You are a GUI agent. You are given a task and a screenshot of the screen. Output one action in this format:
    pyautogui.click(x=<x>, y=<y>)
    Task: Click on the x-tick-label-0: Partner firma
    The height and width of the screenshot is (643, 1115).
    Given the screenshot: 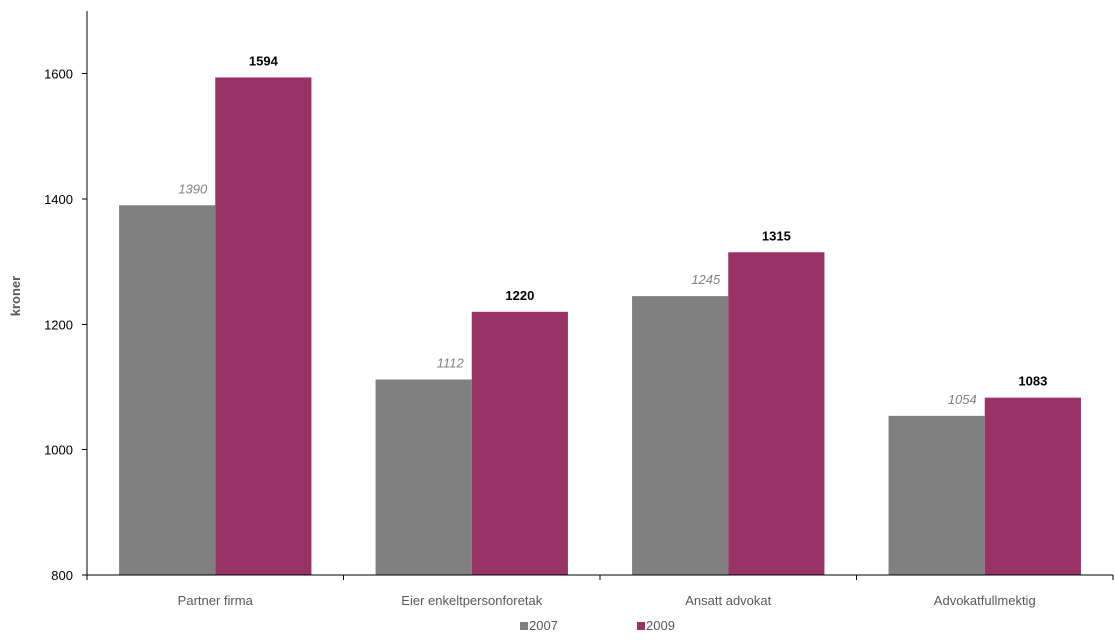 What is the action you would take?
    pyautogui.click(x=216, y=600)
    